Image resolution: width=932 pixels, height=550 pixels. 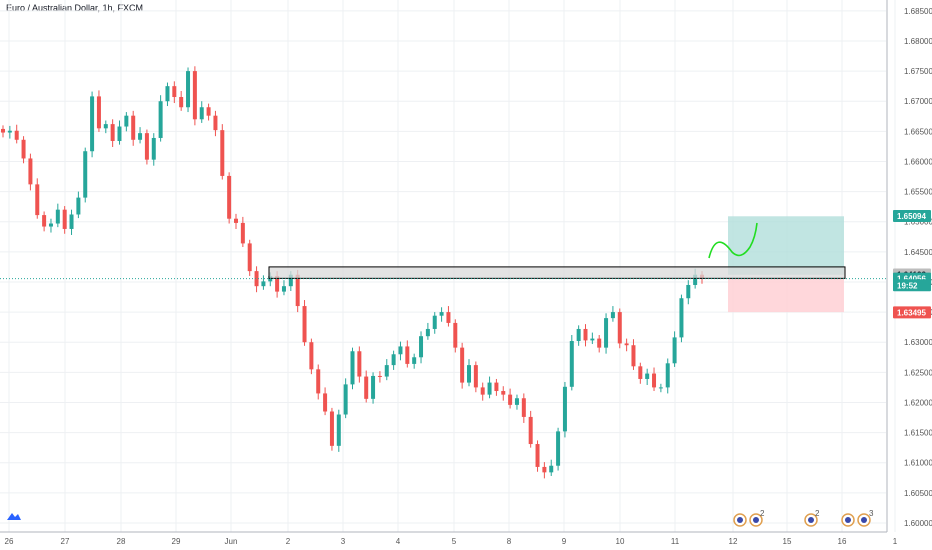 I want to click on y-tick-label: 1.62000, so click(x=918, y=402).